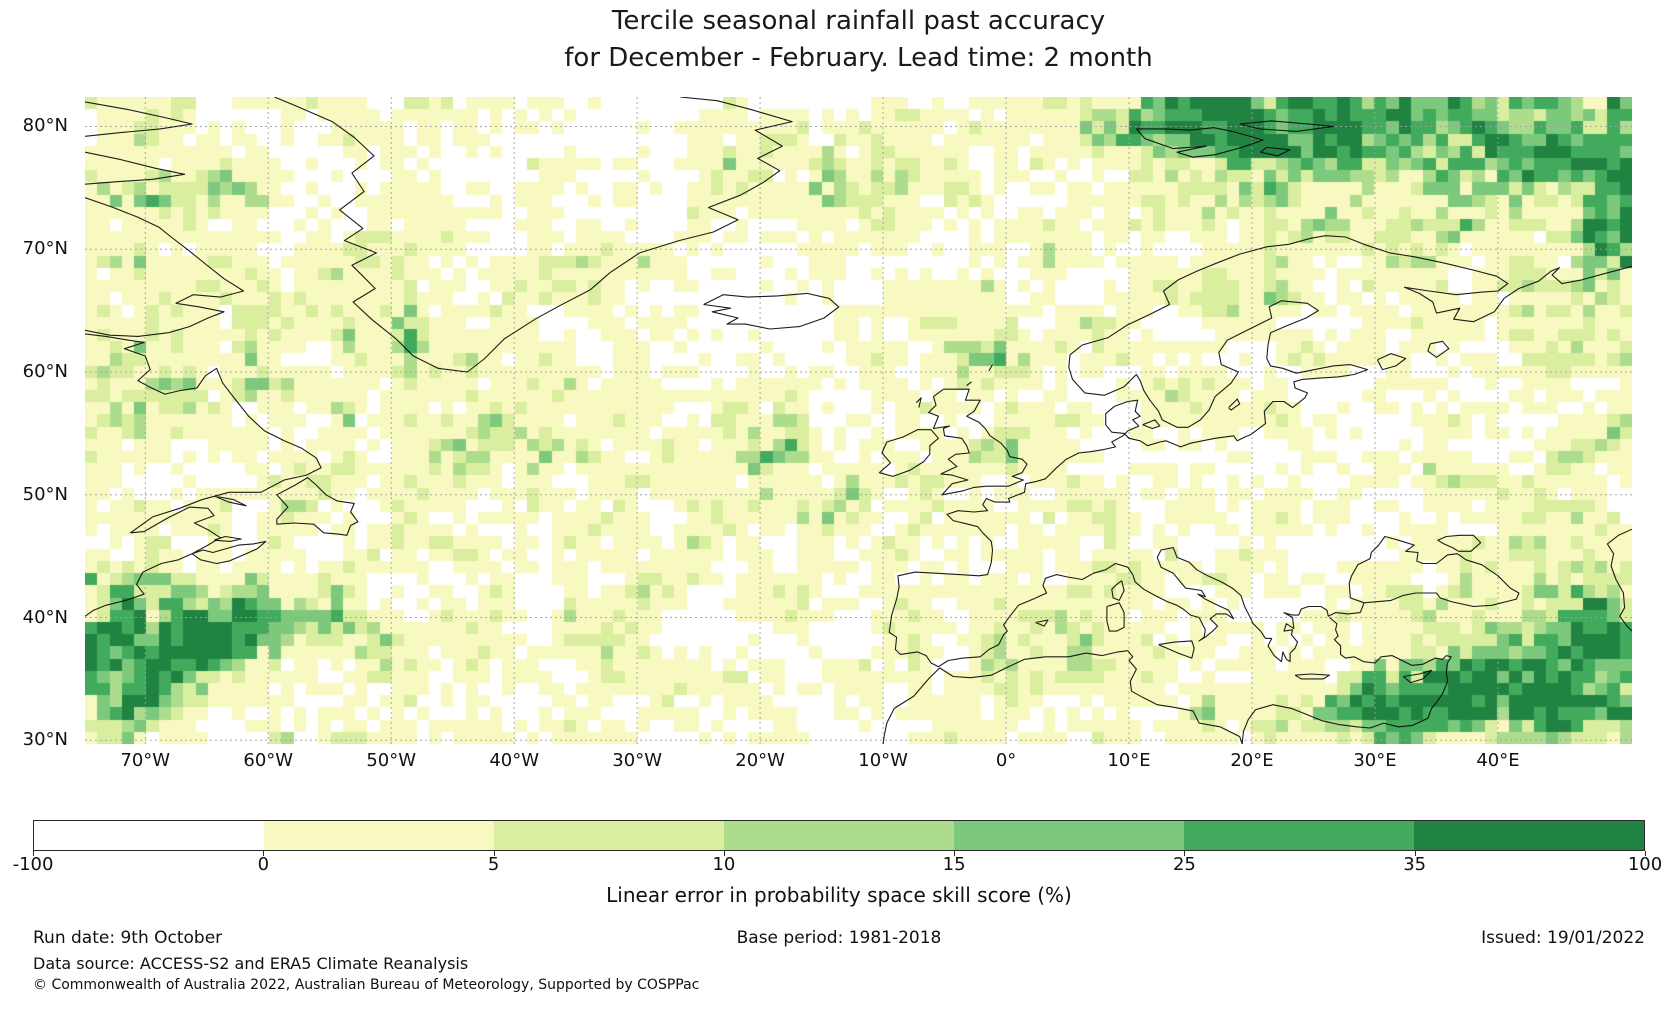  Describe the element at coordinates (1184, 864) in the screenshot. I see `colorbar-tick-label: 25` at that location.